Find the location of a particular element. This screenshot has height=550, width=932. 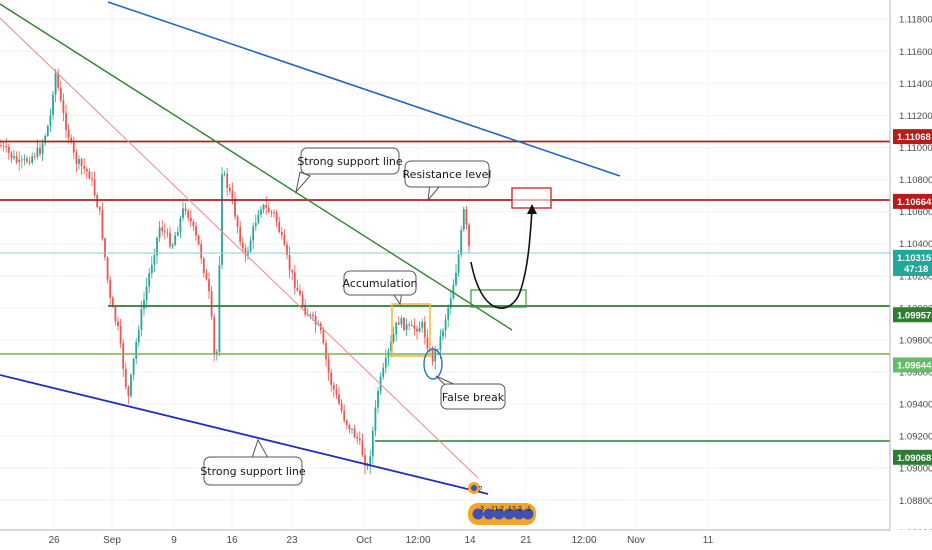

event-badge-count: 11 is located at coordinates (494, 509).